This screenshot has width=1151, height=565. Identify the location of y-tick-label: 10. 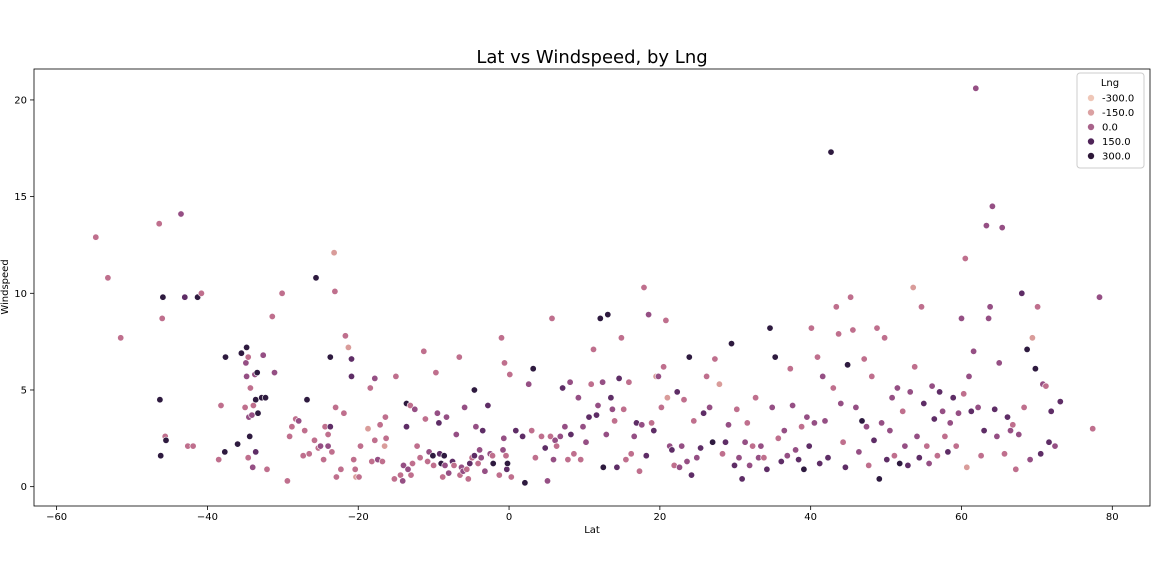
(20, 294).